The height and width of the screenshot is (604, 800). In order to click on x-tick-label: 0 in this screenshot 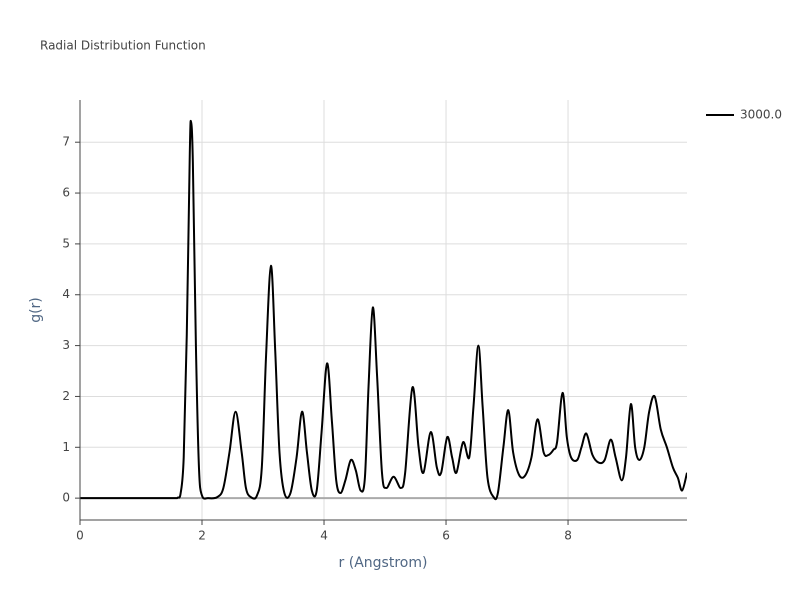, I will do `click(80, 536)`.